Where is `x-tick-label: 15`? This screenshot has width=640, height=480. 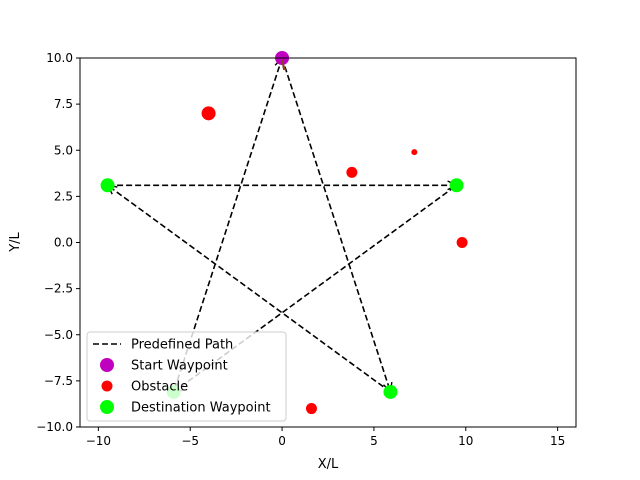 x-tick-label: 15 is located at coordinates (557, 441).